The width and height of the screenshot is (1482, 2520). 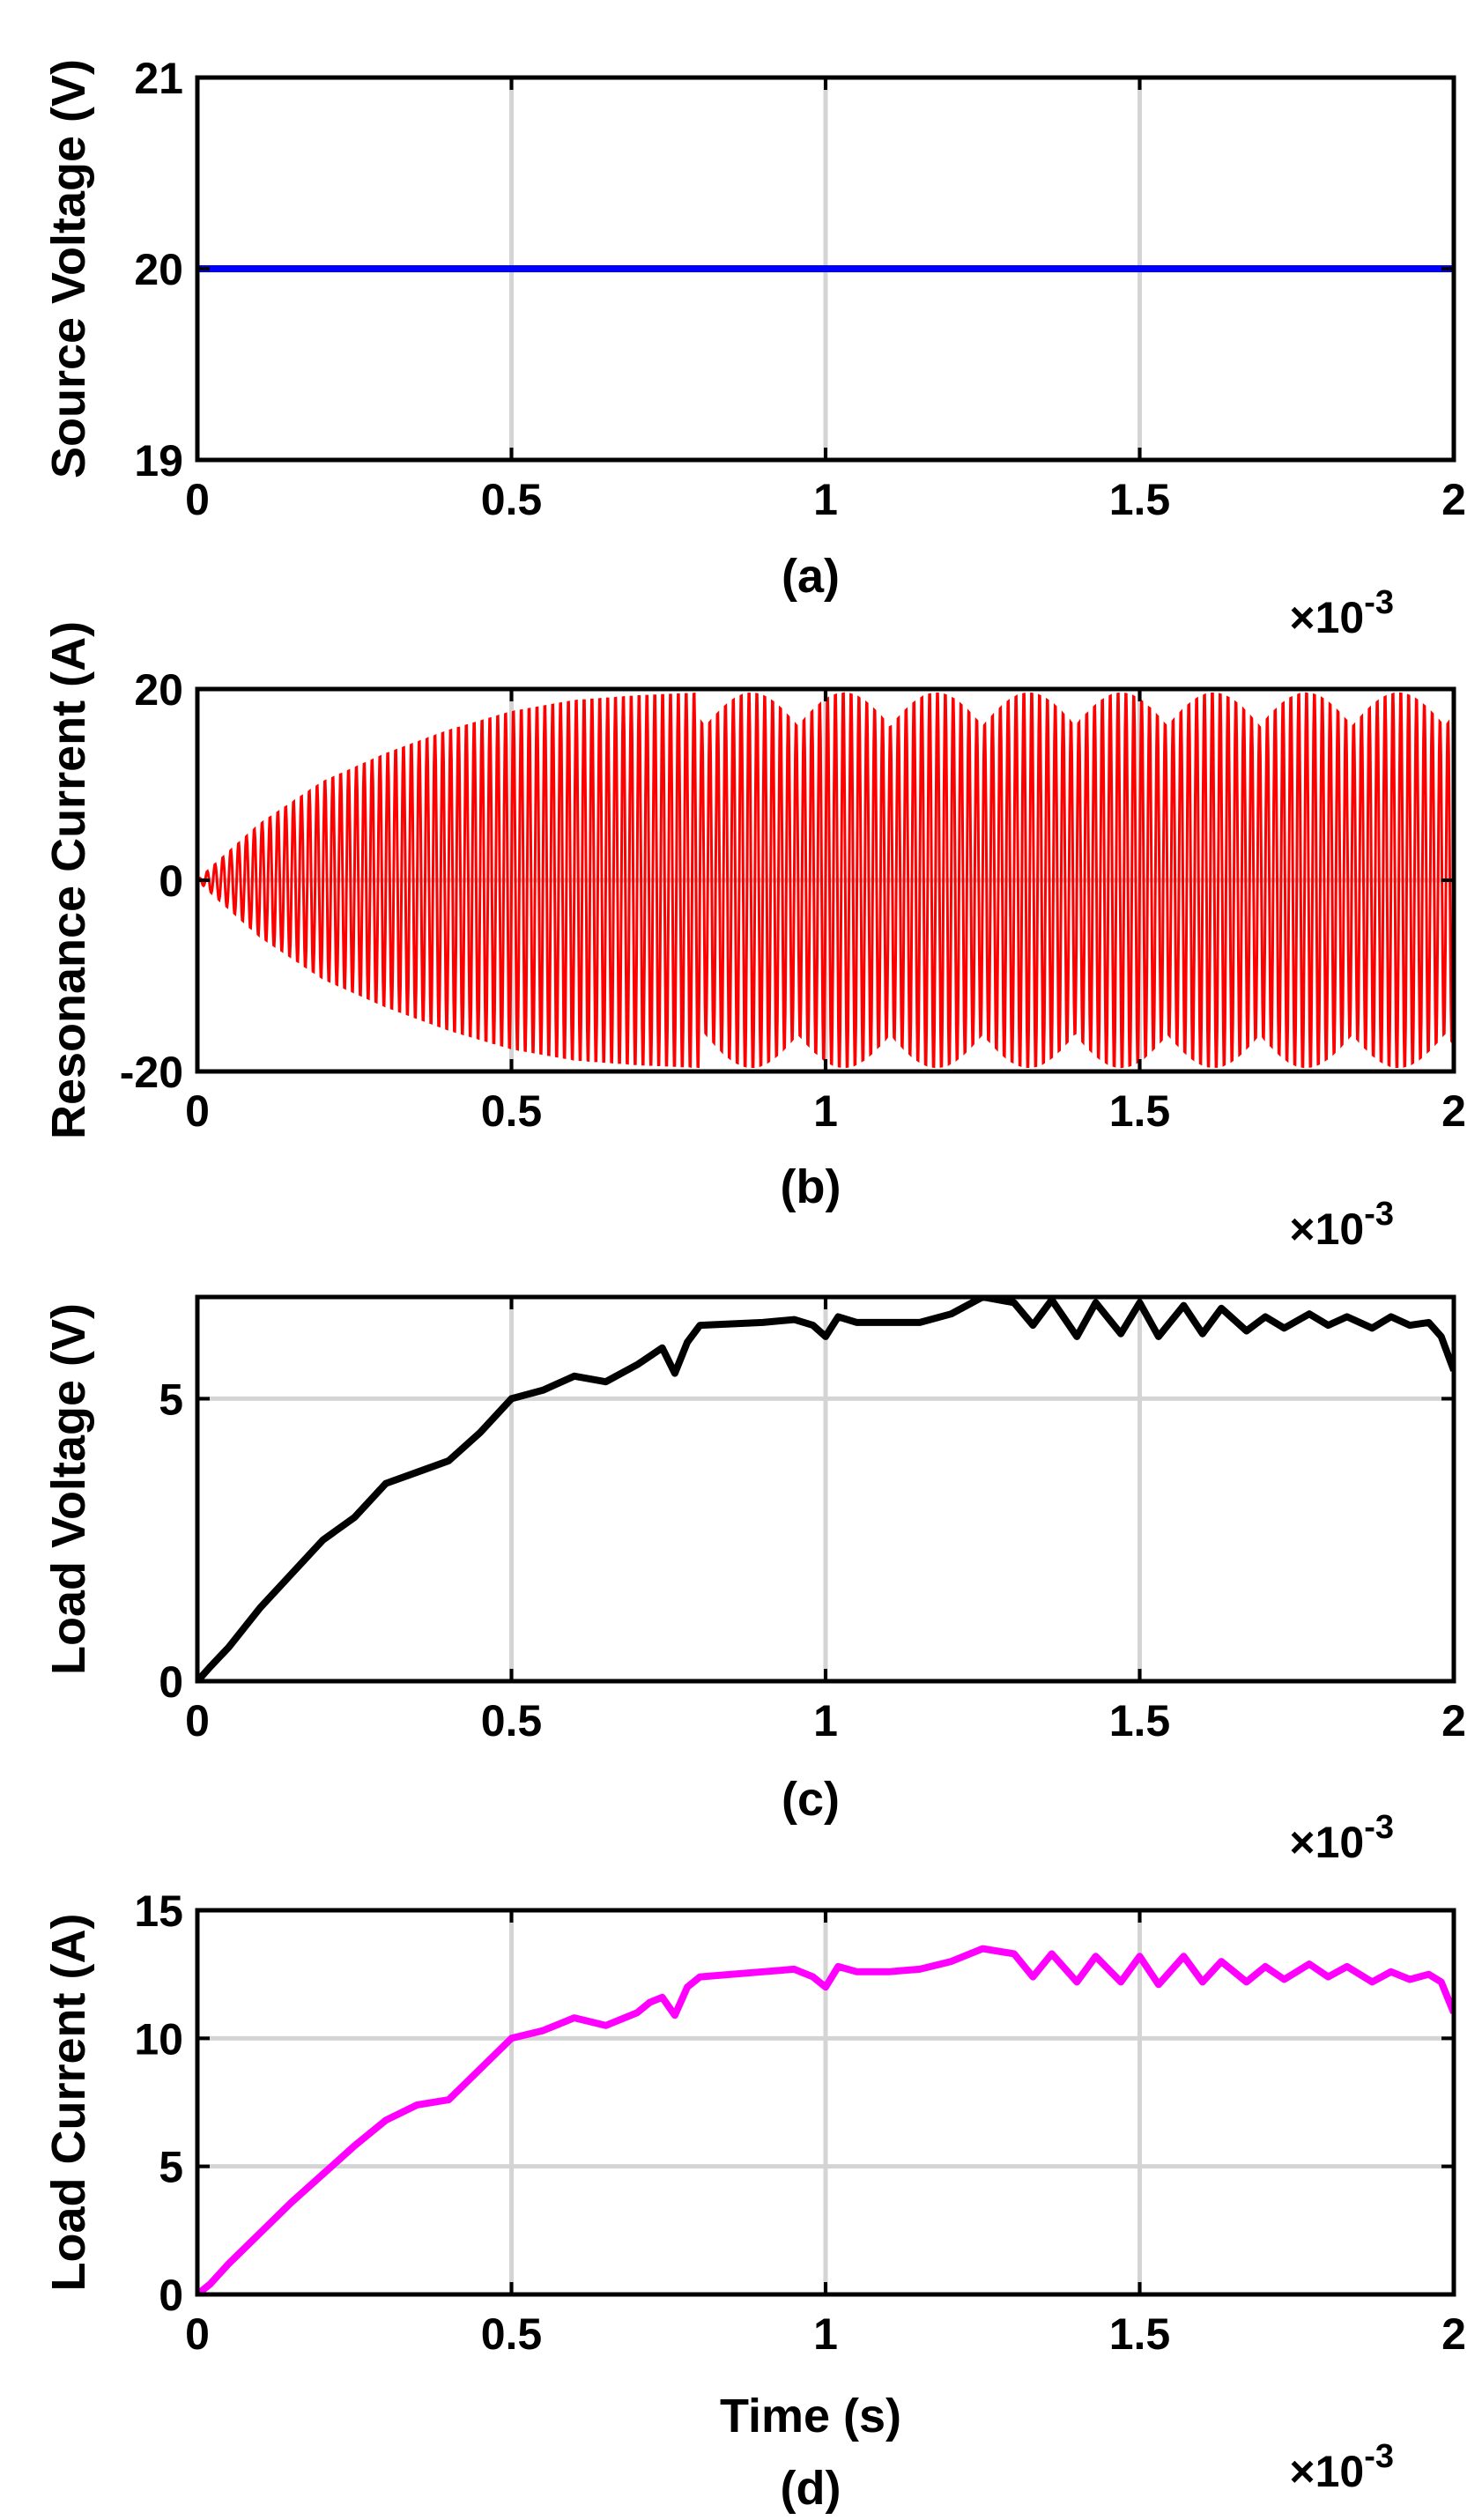 I want to click on y-axis-label: Source Voltage (V), so click(x=68, y=268).